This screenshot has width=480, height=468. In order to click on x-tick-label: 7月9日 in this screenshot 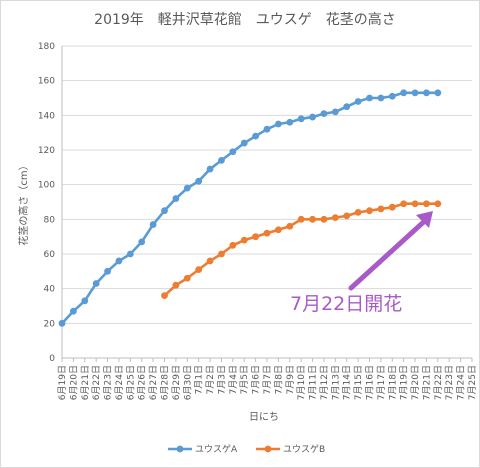, I will do `click(290, 379)`.